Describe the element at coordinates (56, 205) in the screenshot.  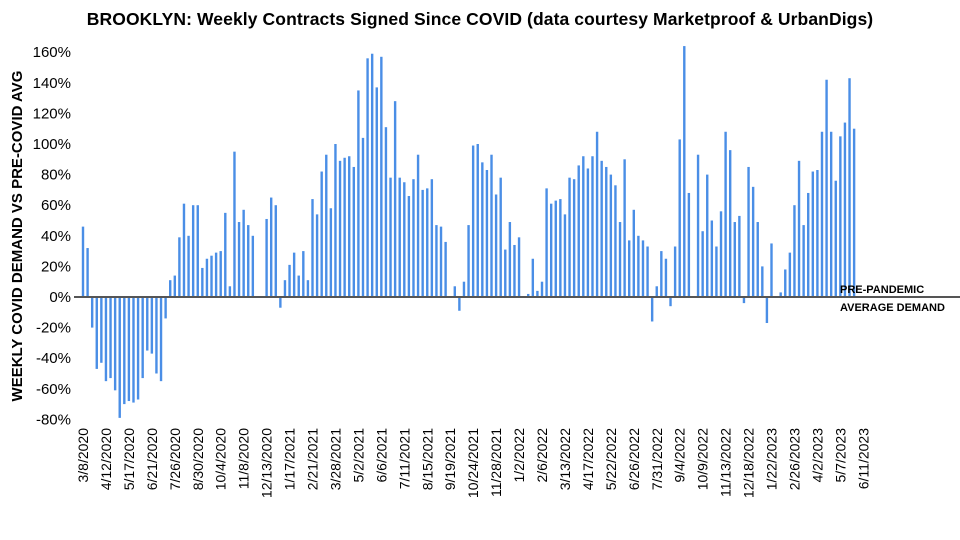
I see `y-tick-label: 60%` at that location.